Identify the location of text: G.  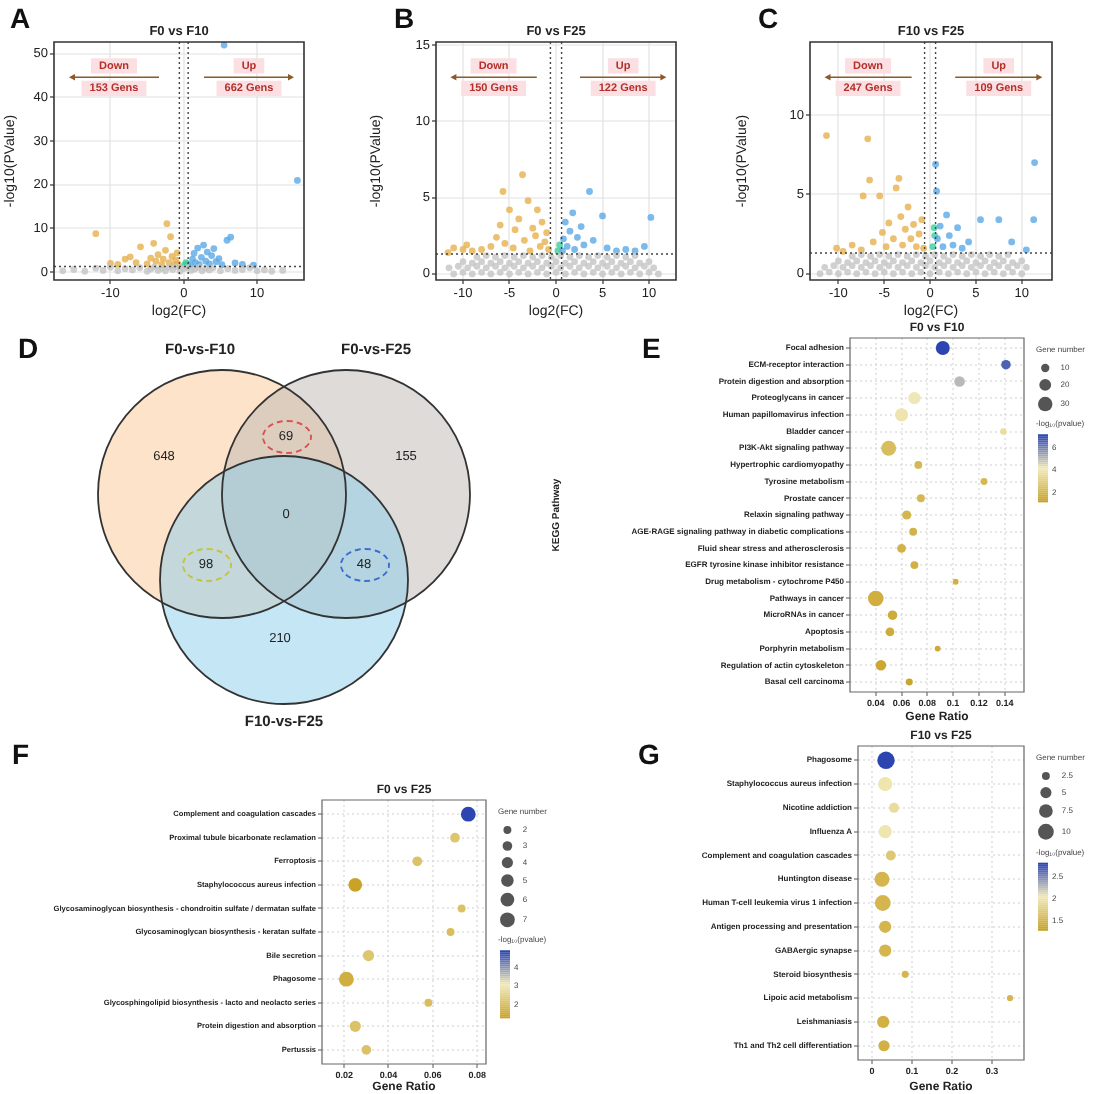
(649, 753).